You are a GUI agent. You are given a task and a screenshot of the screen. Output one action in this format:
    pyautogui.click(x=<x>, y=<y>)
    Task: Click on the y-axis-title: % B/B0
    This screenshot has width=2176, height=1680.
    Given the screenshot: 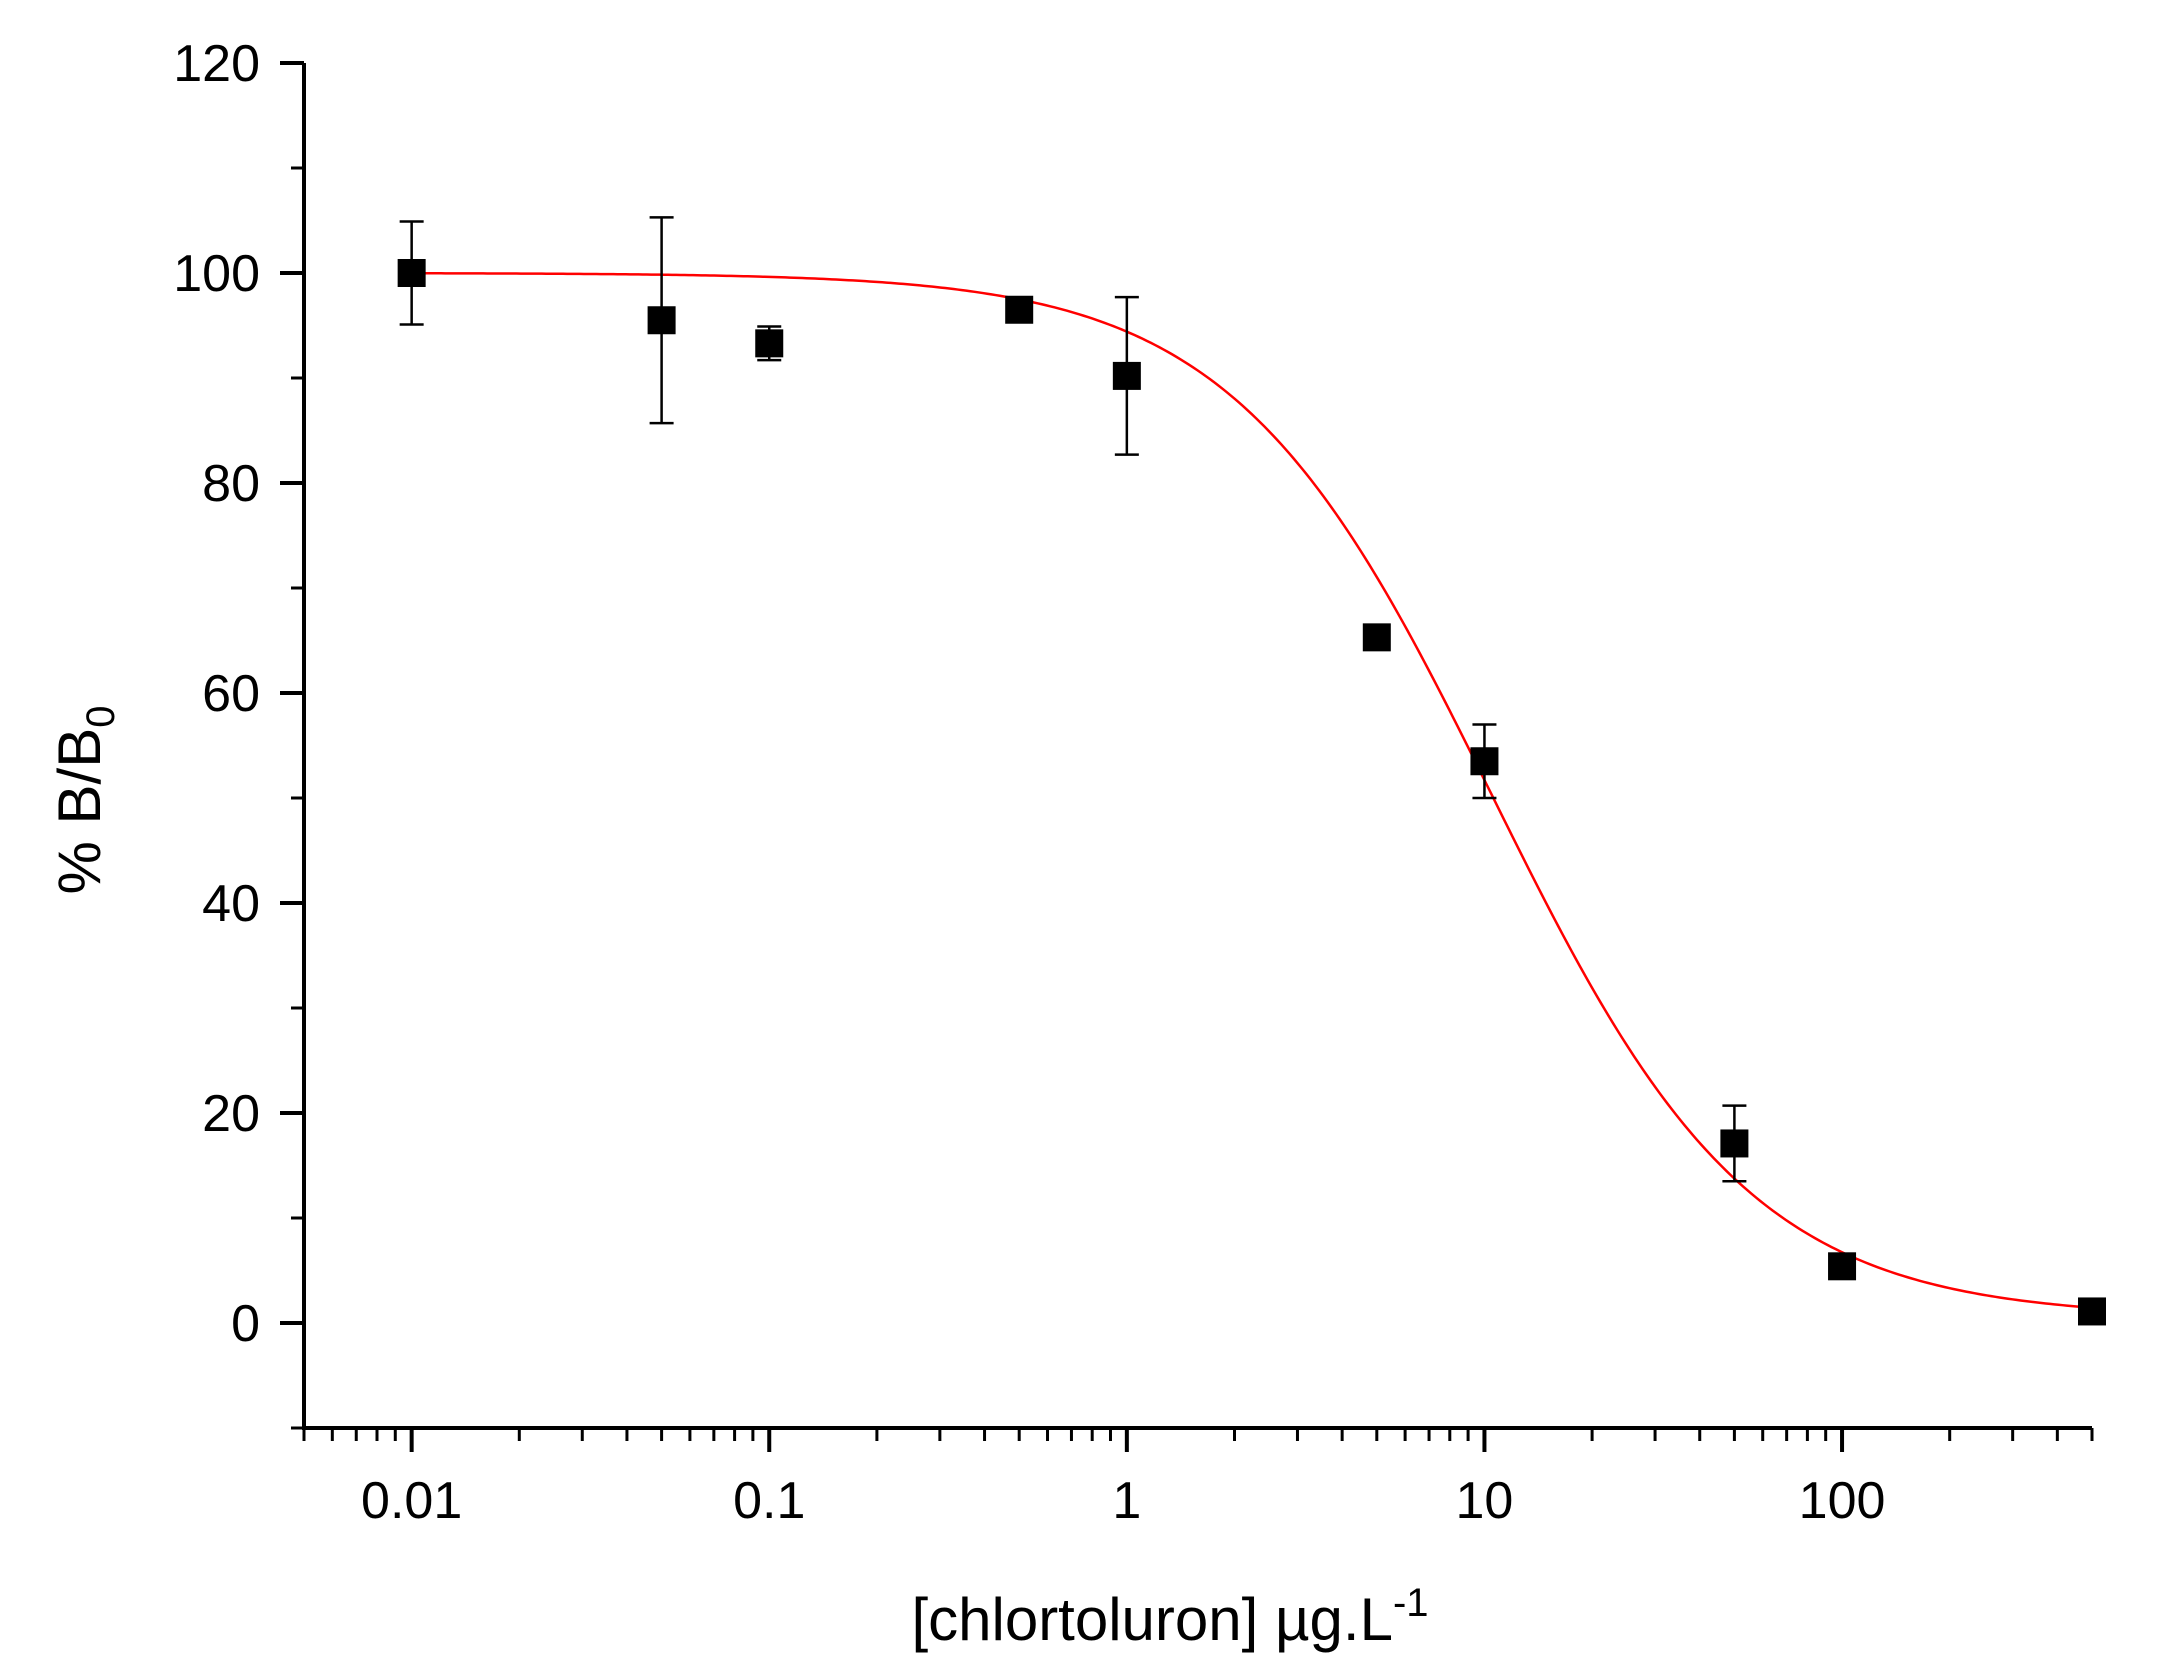 What is the action you would take?
    pyautogui.click(x=84, y=800)
    